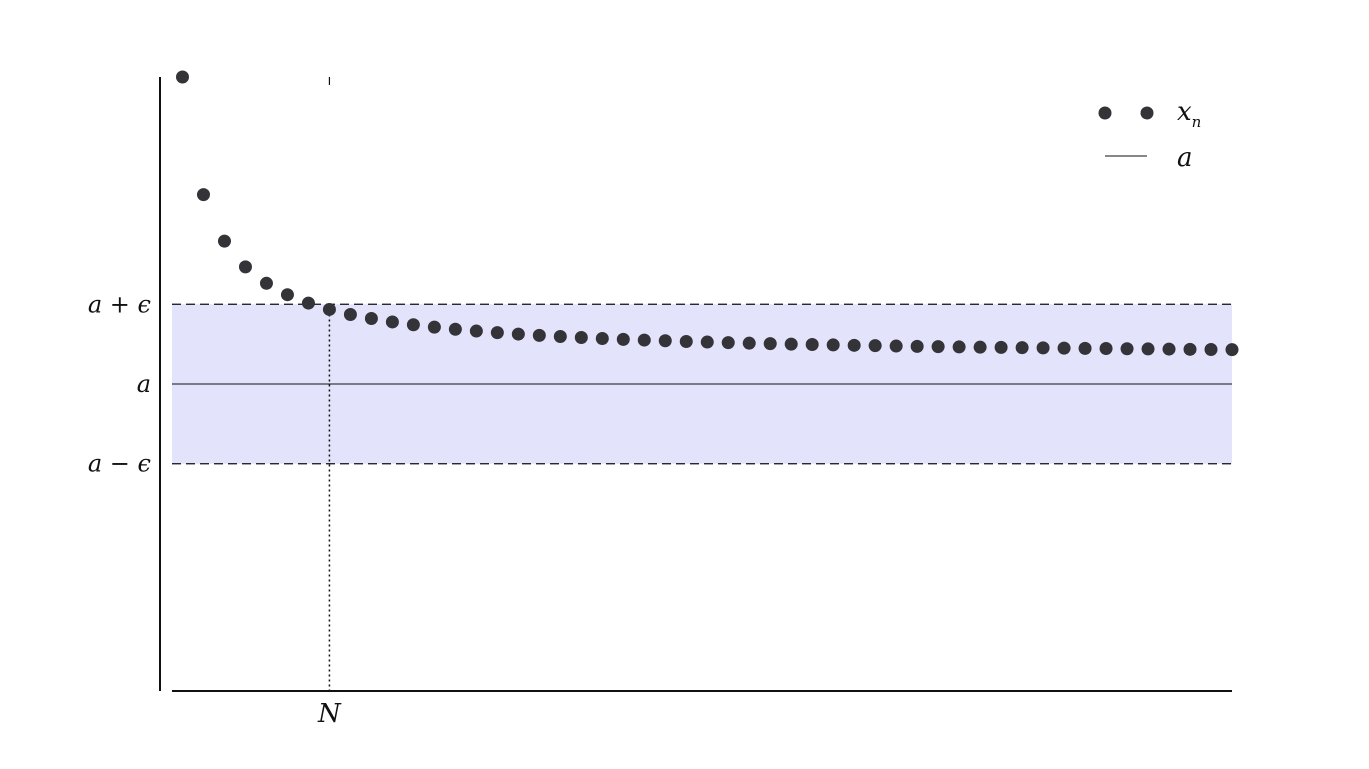  Describe the element at coordinates (119, 304) in the screenshot. I see `y-tick-label-upper: a + ϵ` at that location.